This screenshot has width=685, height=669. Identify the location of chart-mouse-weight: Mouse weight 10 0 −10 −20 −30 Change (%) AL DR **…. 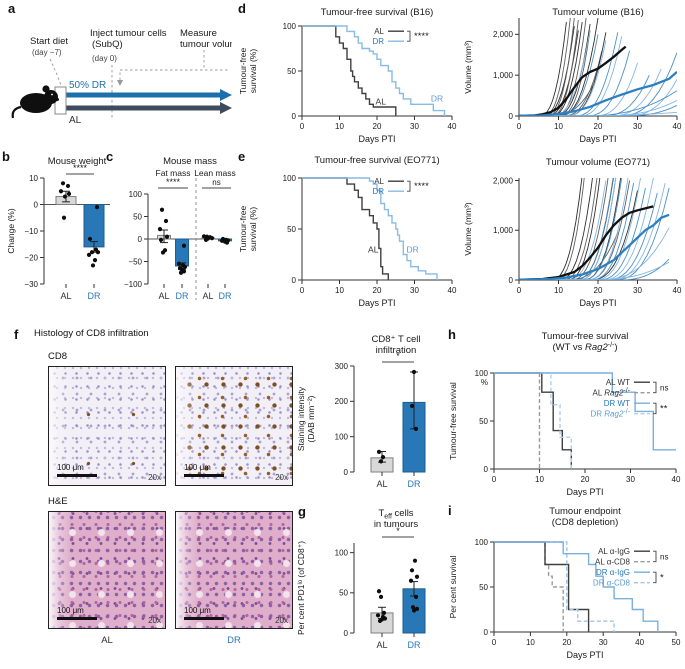
(60, 238).